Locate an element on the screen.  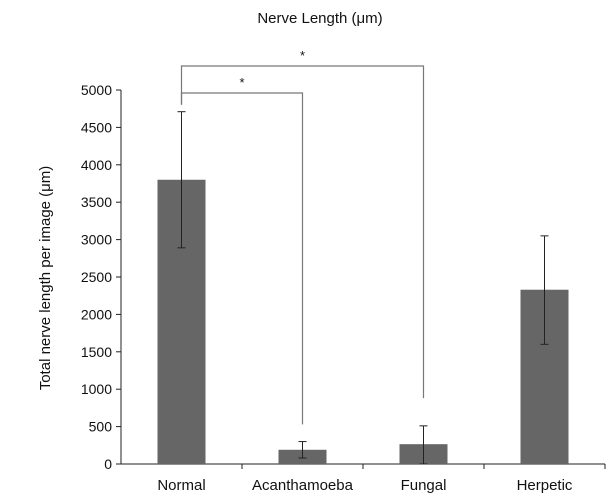
y-tick-label: 0 is located at coordinates (108, 464).